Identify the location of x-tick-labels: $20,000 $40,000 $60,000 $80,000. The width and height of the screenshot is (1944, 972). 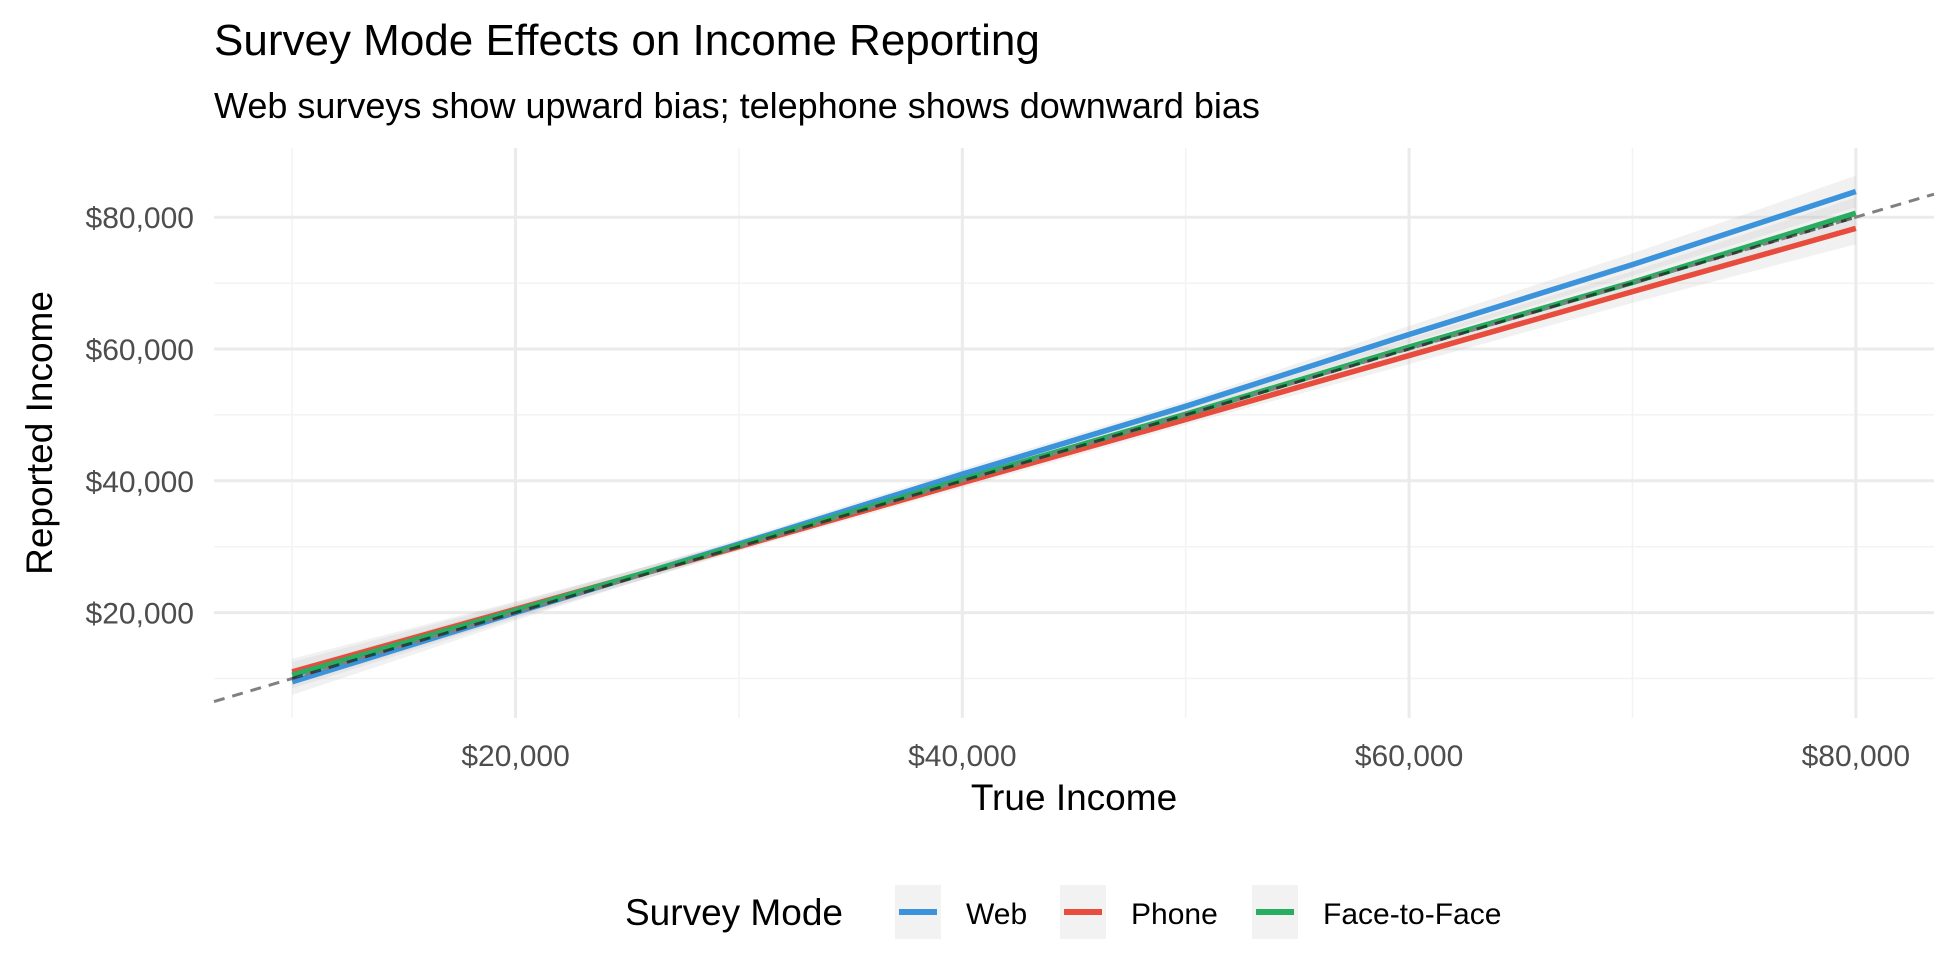
(1185, 756).